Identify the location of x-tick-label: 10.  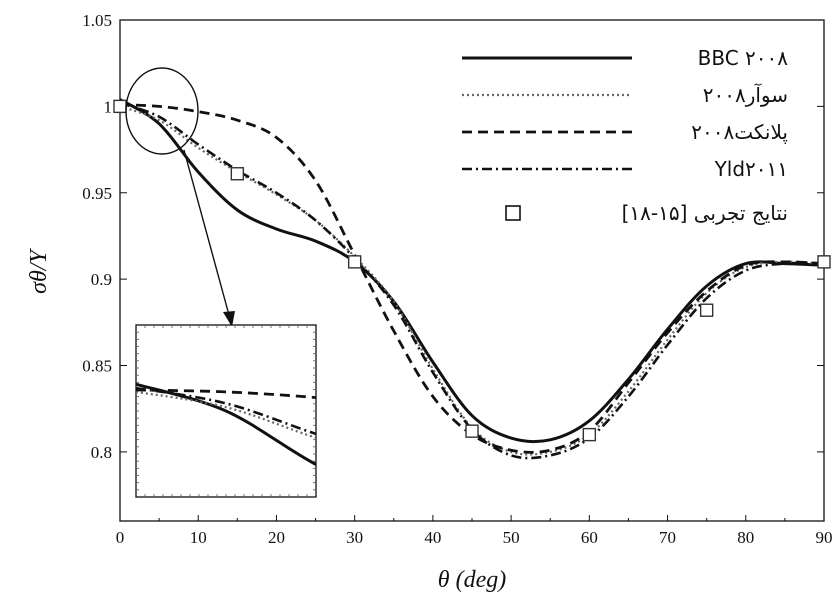
(198, 537).